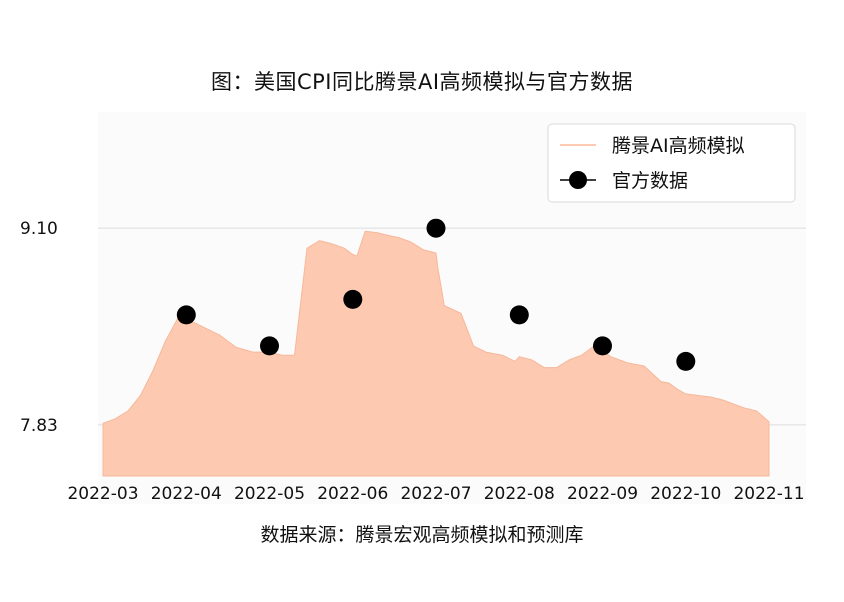 The width and height of the screenshot is (844, 602). I want to click on legend: 腾景AI高频模拟 官方数据, so click(671, 163).